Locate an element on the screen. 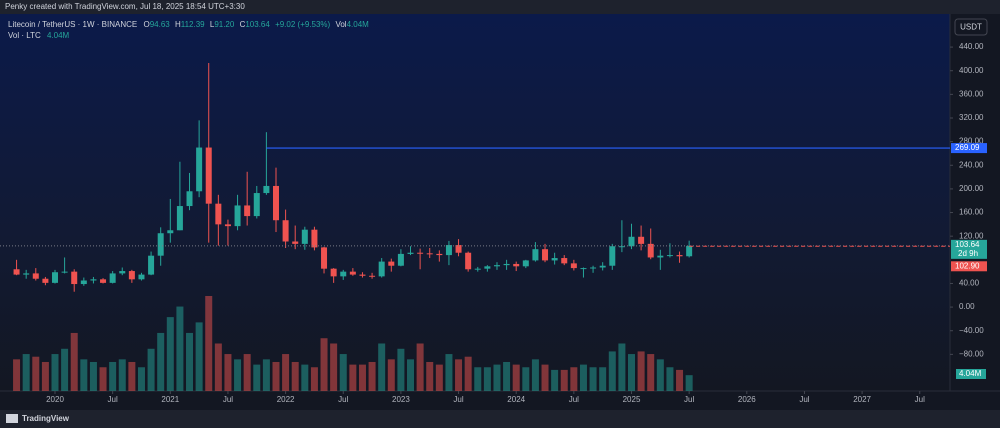 The height and width of the screenshot is (428, 1000). legend-value: 112.39 is located at coordinates (193, 24).